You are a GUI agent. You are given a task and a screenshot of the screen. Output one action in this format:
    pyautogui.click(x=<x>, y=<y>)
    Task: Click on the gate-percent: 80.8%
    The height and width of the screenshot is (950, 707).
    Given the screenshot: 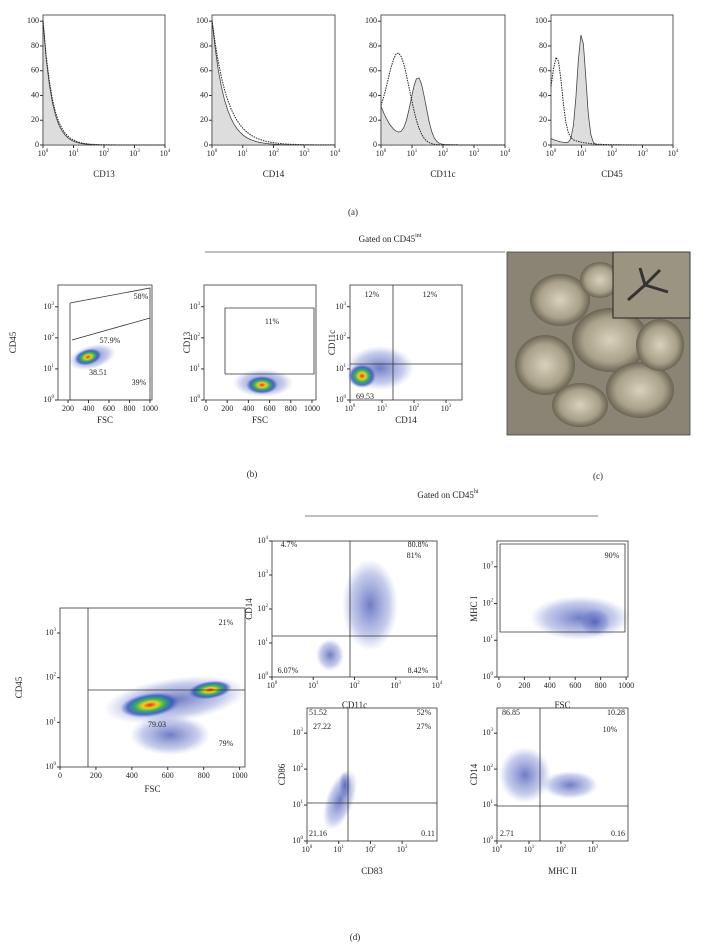 What is the action you would take?
    pyautogui.click(x=418, y=544)
    